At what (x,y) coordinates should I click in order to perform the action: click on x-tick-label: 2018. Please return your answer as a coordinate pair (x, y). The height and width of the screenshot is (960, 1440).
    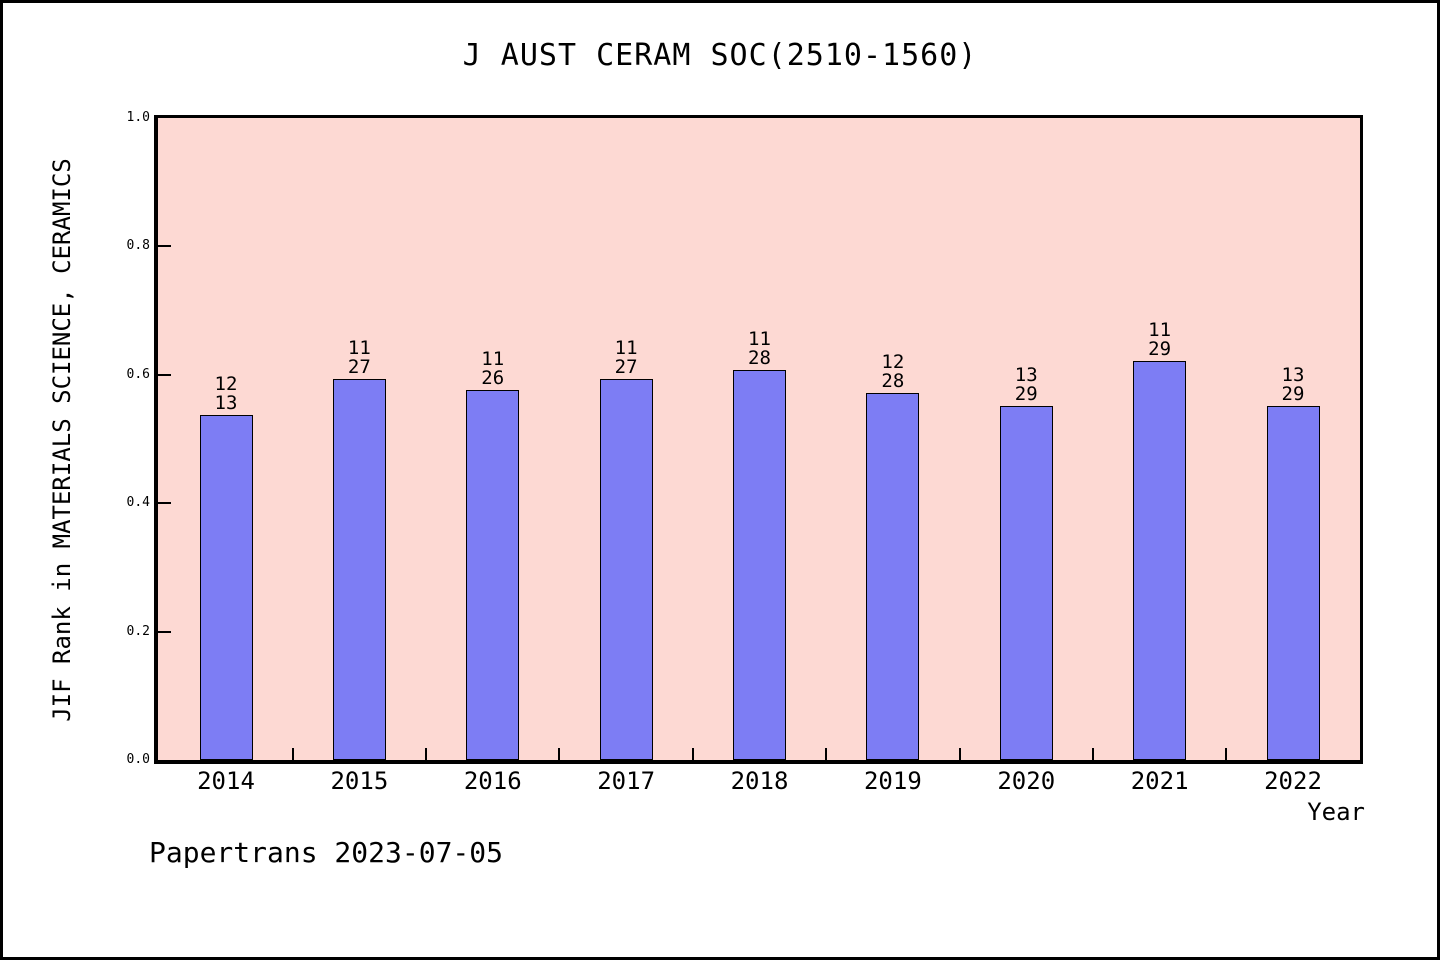
    Looking at the image, I should click on (759, 781).